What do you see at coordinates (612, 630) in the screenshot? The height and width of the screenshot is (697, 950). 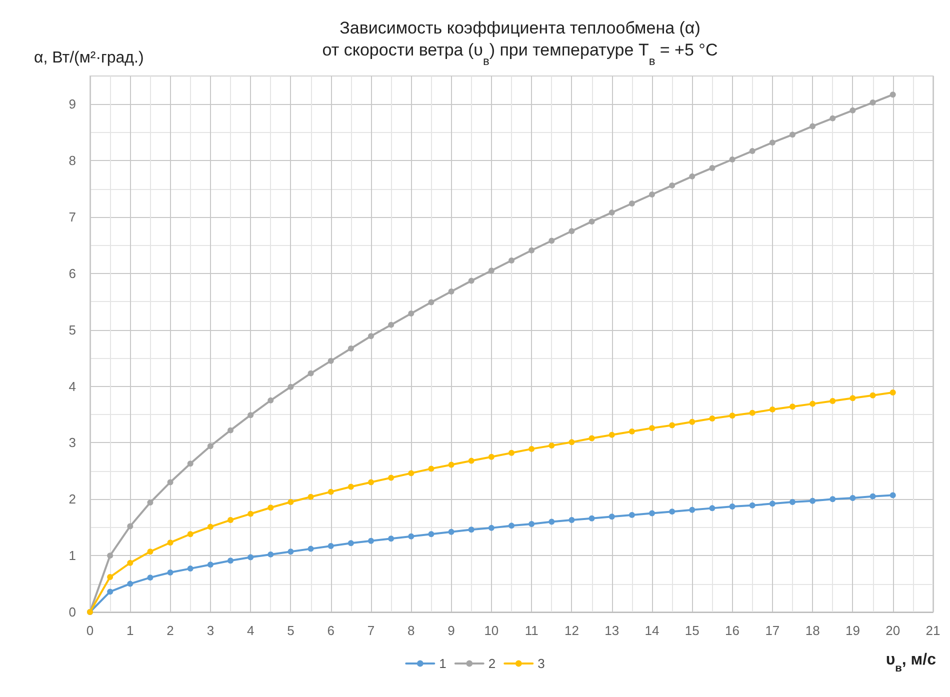 I see `x-tick-label: 13` at bounding box center [612, 630].